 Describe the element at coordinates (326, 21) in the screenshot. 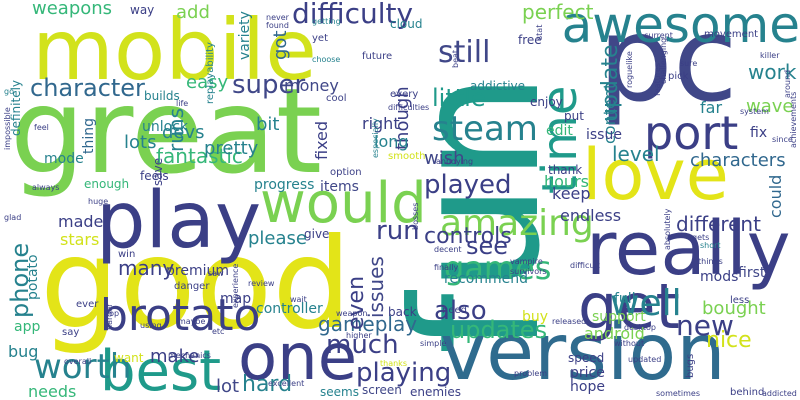

I see `word-getting: getting` at that location.